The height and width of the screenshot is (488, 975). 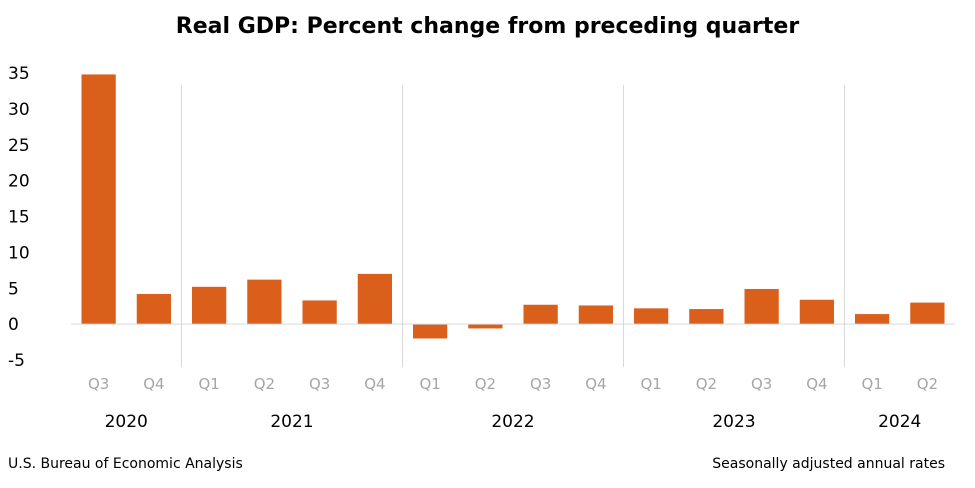 What do you see at coordinates (733, 422) in the screenshot?
I see `year-label: 2023` at bounding box center [733, 422].